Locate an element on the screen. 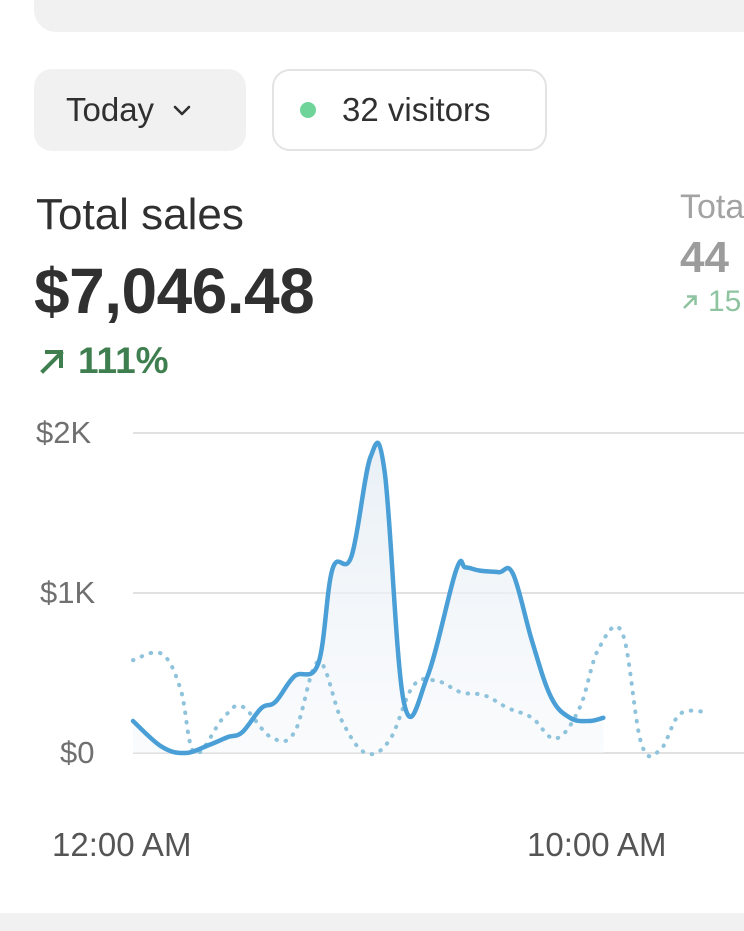 The image size is (744, 931). y-tick-label: $2K is located at coordinates (64, 432).